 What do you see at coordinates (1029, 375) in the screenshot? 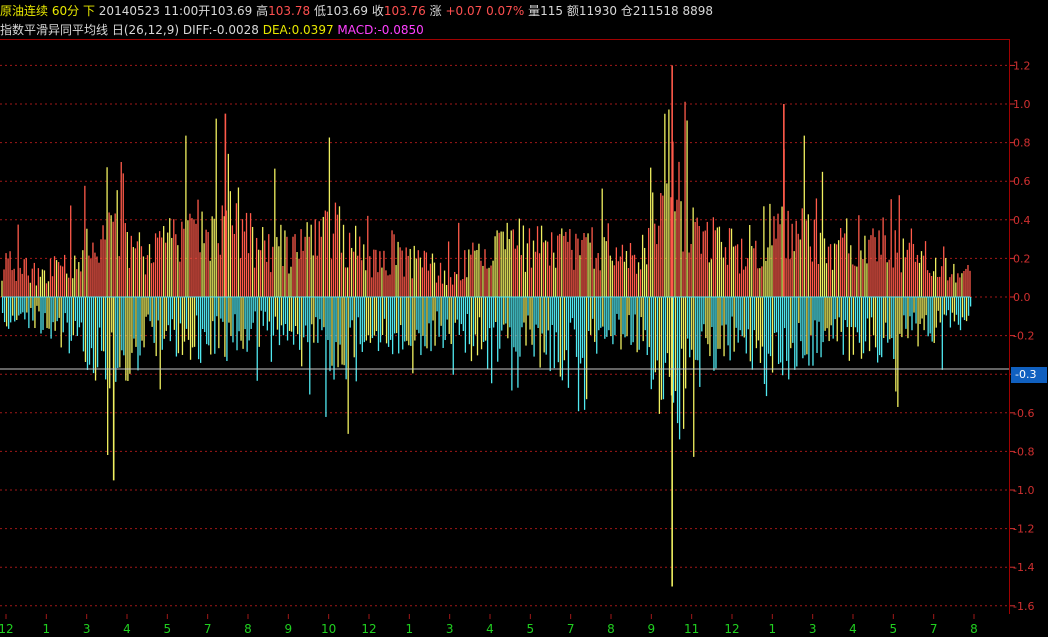
I see `cursor-value-box: -0.3` at bounding box center [1029, 375].